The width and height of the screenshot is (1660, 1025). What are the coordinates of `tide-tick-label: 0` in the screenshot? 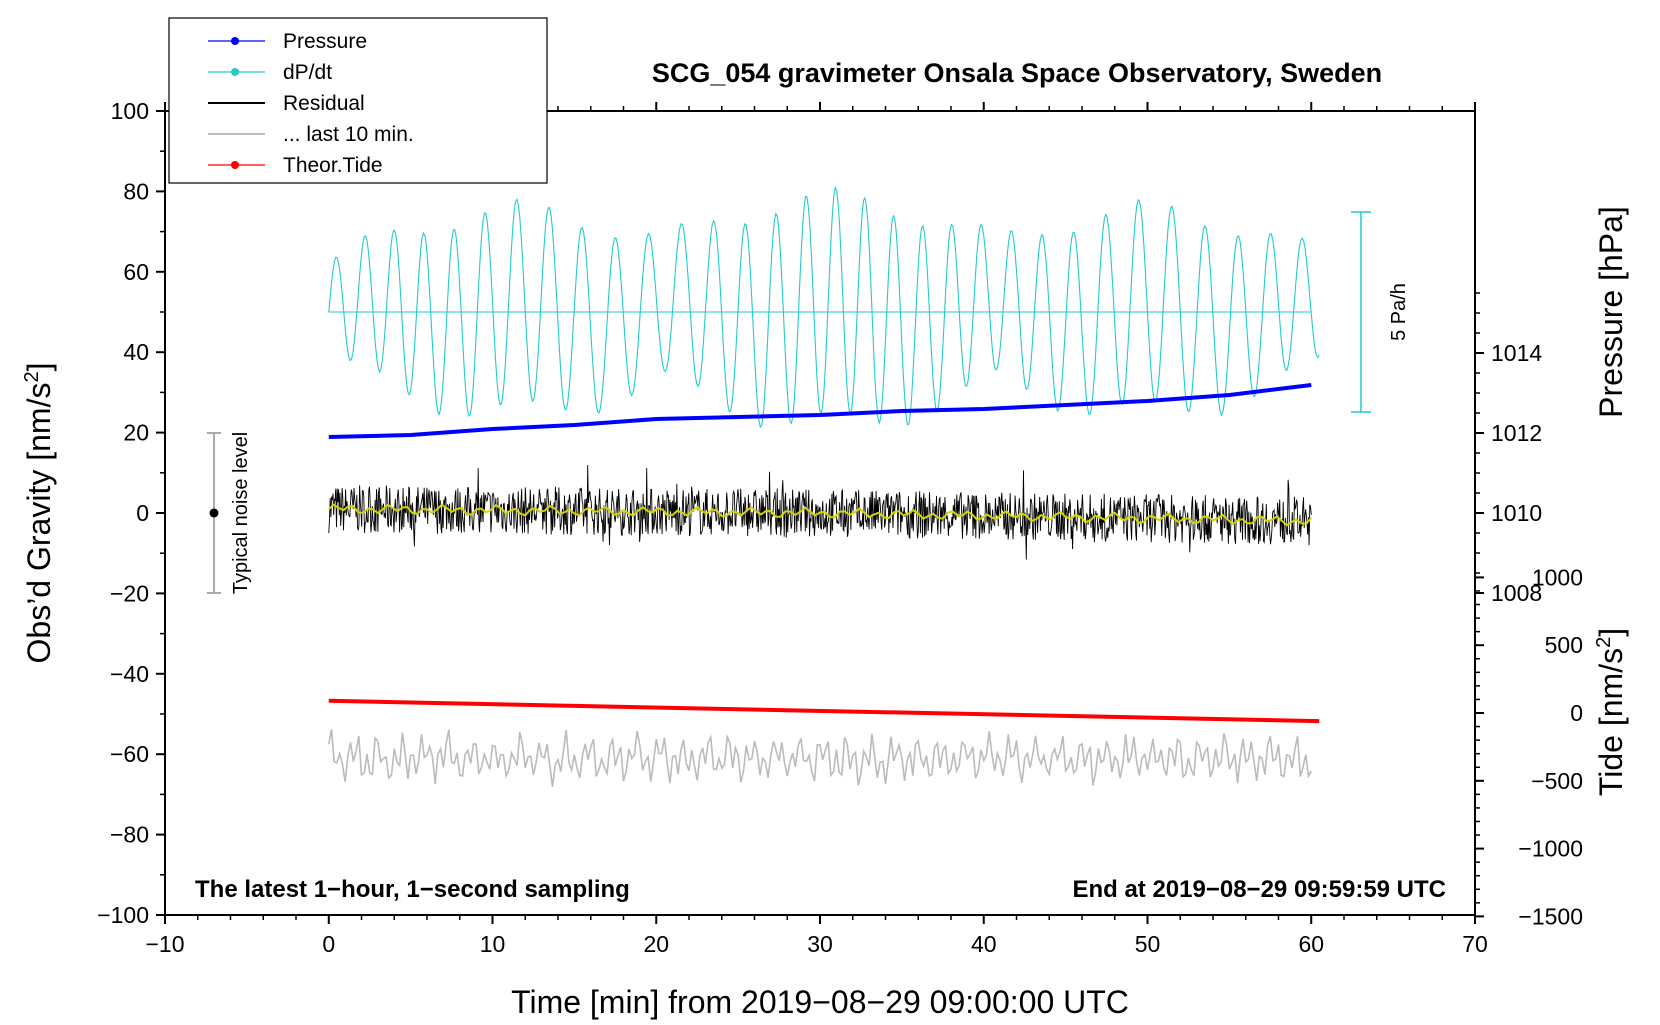 It's located at (1576, 713).